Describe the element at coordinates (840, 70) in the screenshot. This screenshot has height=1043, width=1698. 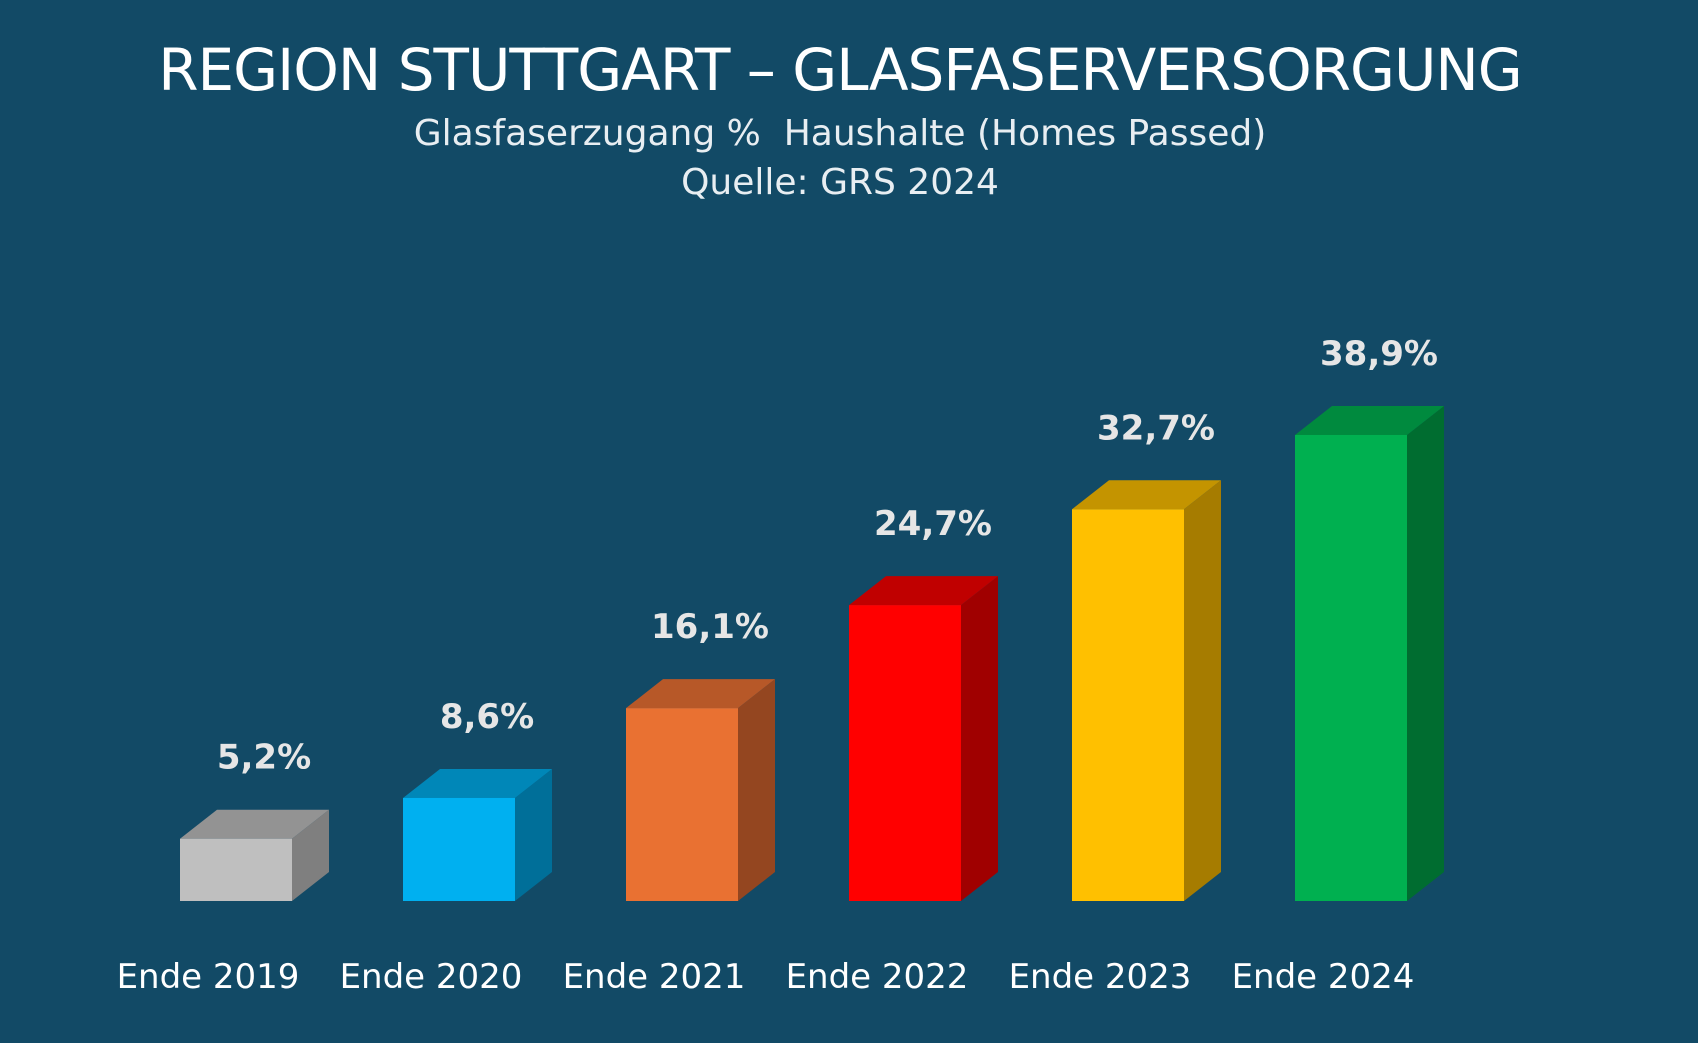
I see `chart-title: REGION STUTTGART – GLASFASERVERSORGUNG` at that location.